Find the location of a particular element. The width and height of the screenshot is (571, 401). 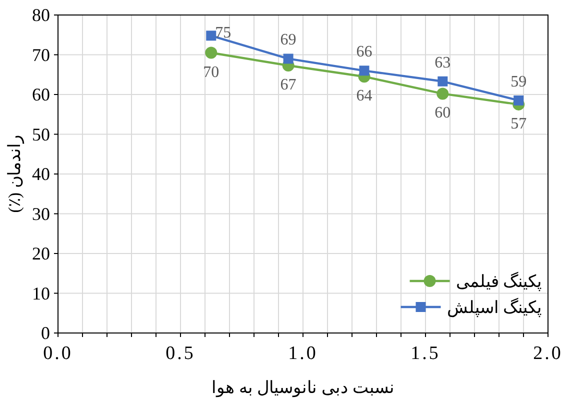

data-label: 59 is located at coordinates (518, 81).